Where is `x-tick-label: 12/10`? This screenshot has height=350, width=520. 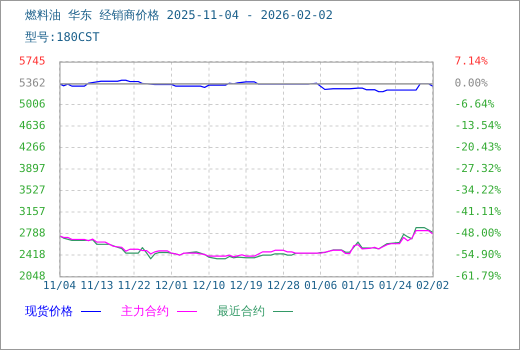 x-tick-label: 12/10 is located at coordinates (209, 285).